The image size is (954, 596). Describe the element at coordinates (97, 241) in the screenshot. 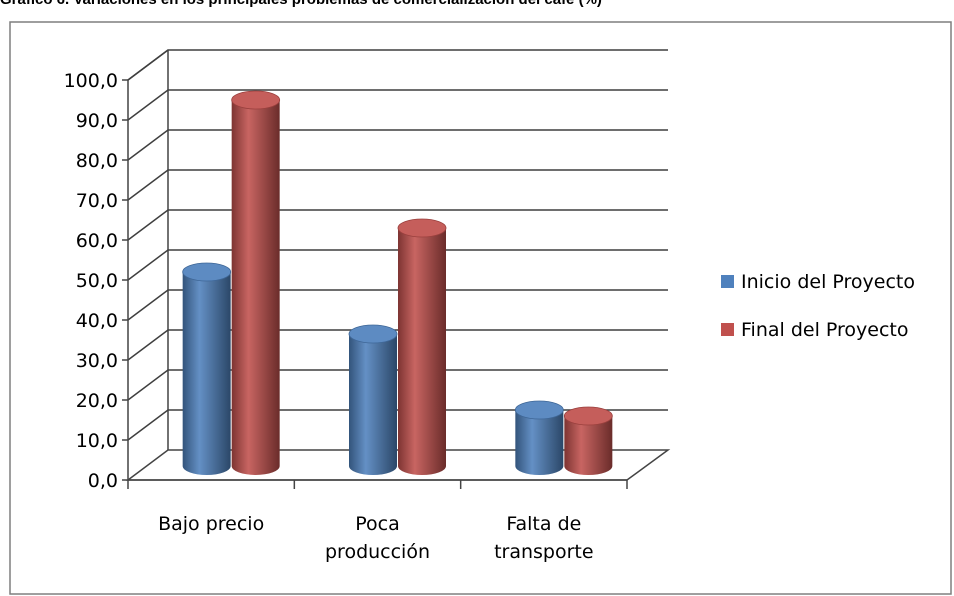

I see `y-tick-label: 60,0` at that location.